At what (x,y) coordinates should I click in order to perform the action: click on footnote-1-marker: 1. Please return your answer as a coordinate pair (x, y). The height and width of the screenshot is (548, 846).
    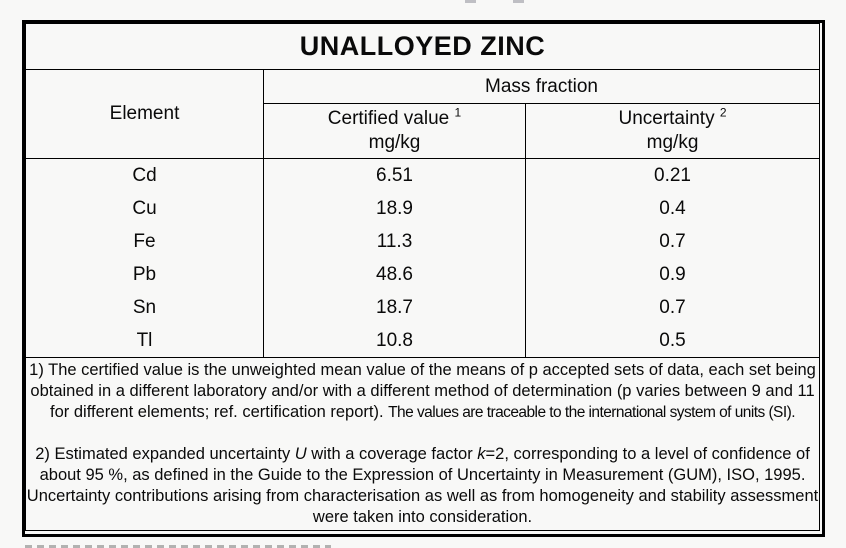
    Looking at the image, I should click on (458, 112).